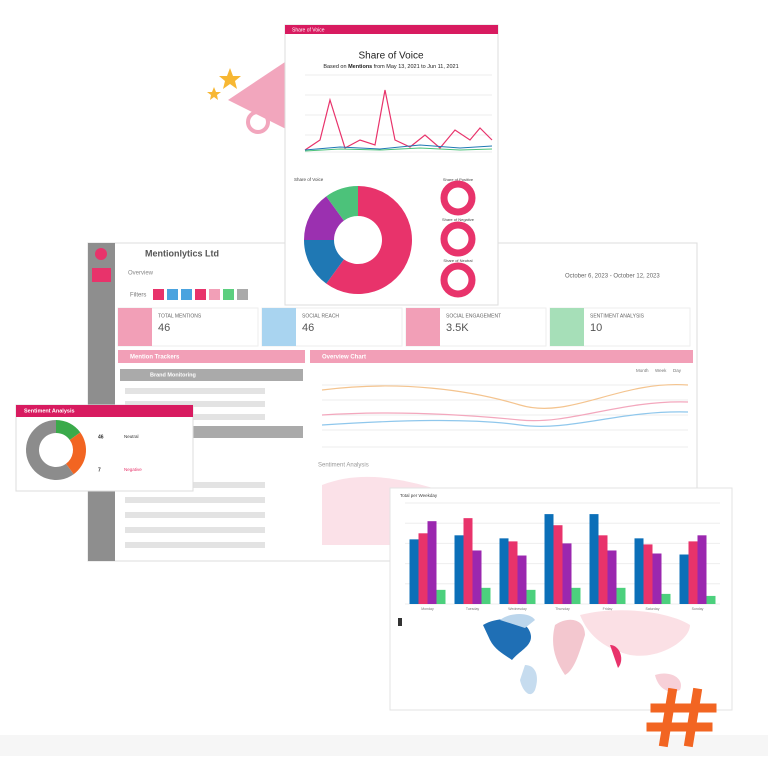  Describe the element at coordinates (473, 316) in the screenshot. I see `card-label: SOCIAL ENGAGEMENT` at that location.